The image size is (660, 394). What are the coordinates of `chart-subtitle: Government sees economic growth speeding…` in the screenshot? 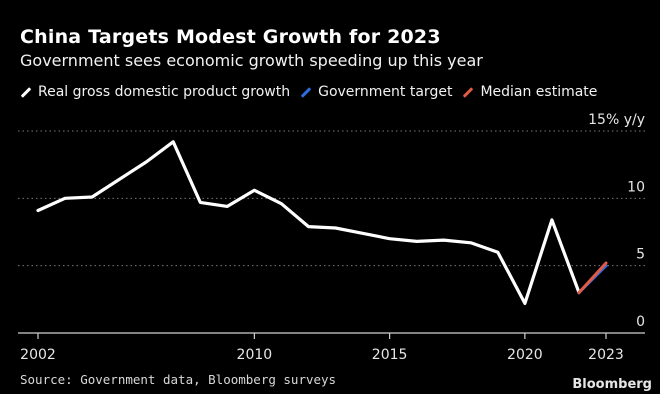 It's located at (251, 60).